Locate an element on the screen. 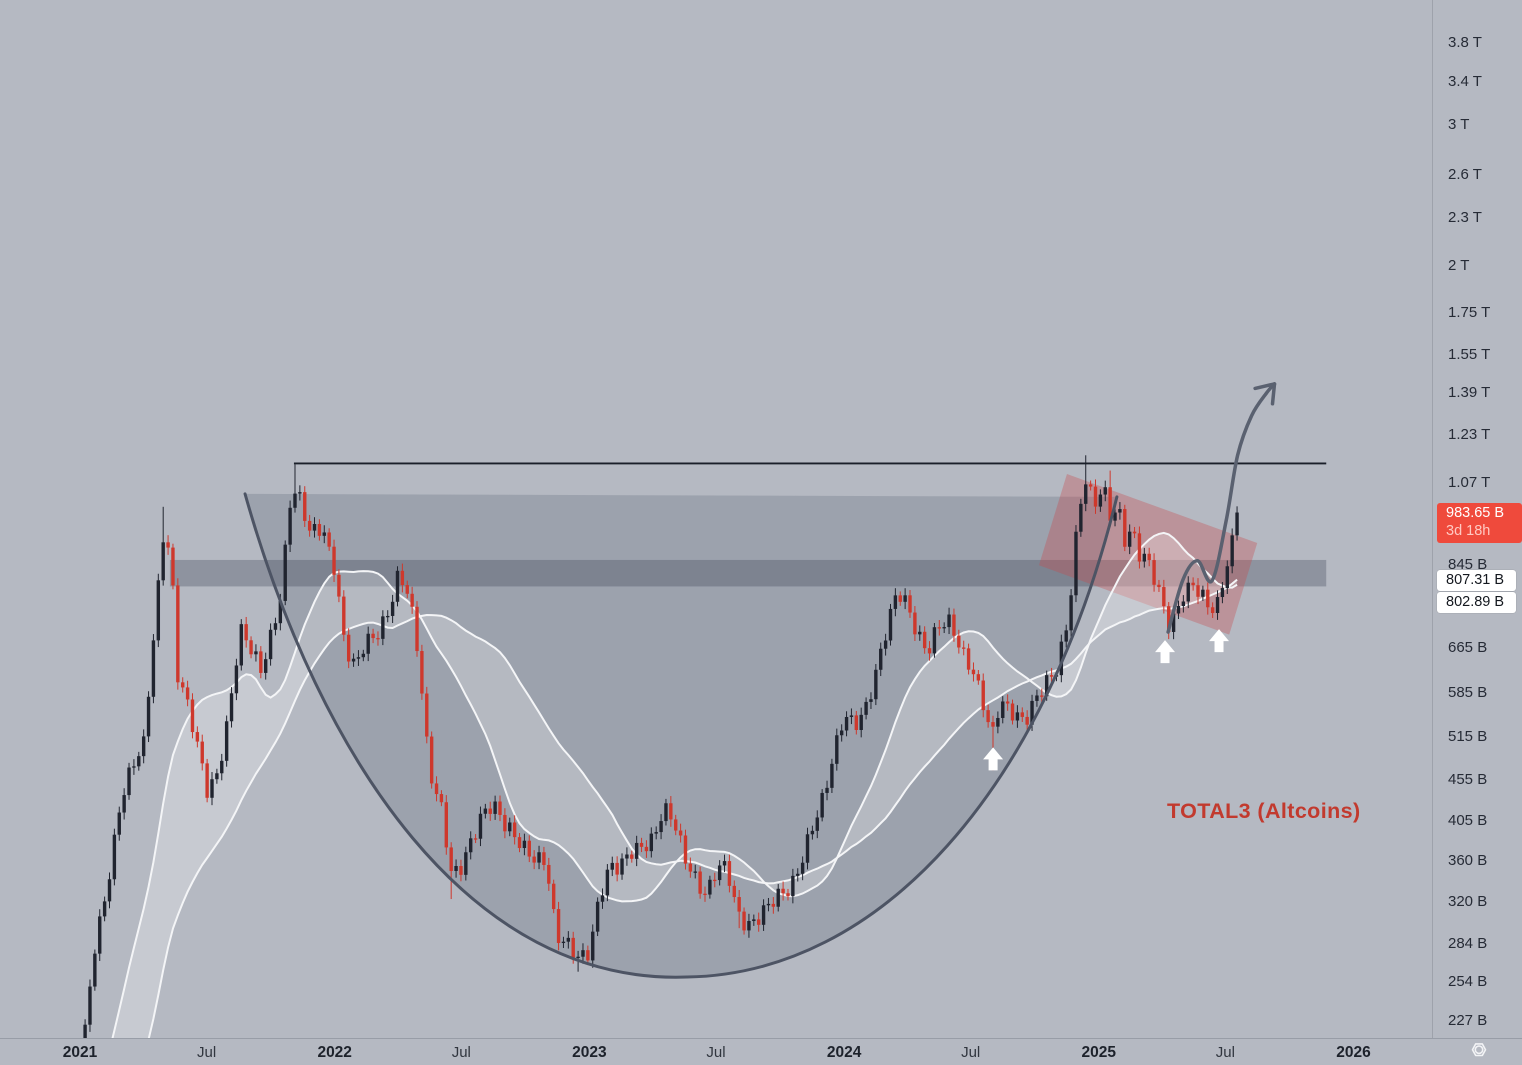  projection-arrow is located at coordinates (1221, 508).